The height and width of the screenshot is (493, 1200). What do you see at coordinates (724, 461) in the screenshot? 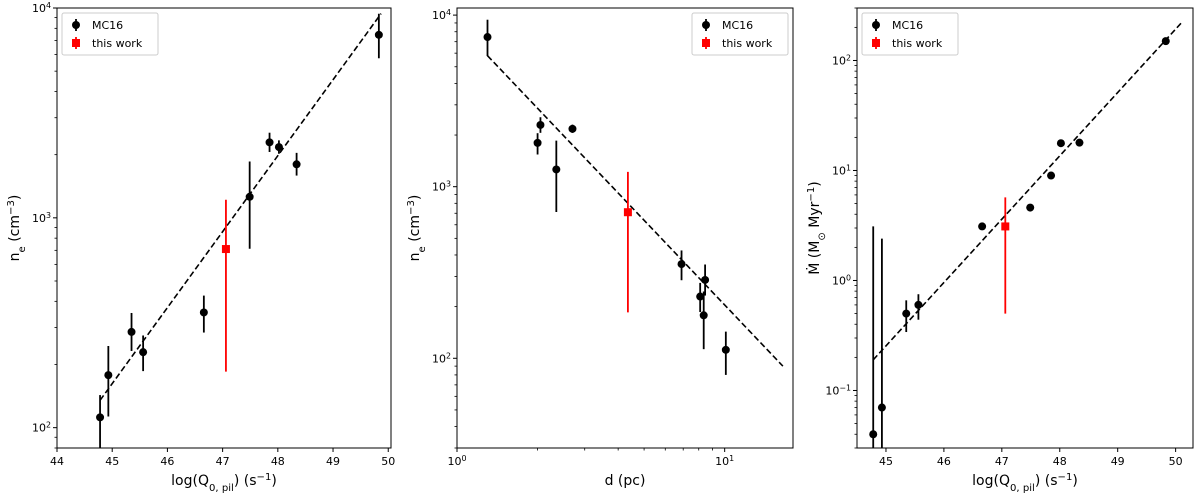
I see `x-tick-label: 10¹` at bounding box center [724, 461].